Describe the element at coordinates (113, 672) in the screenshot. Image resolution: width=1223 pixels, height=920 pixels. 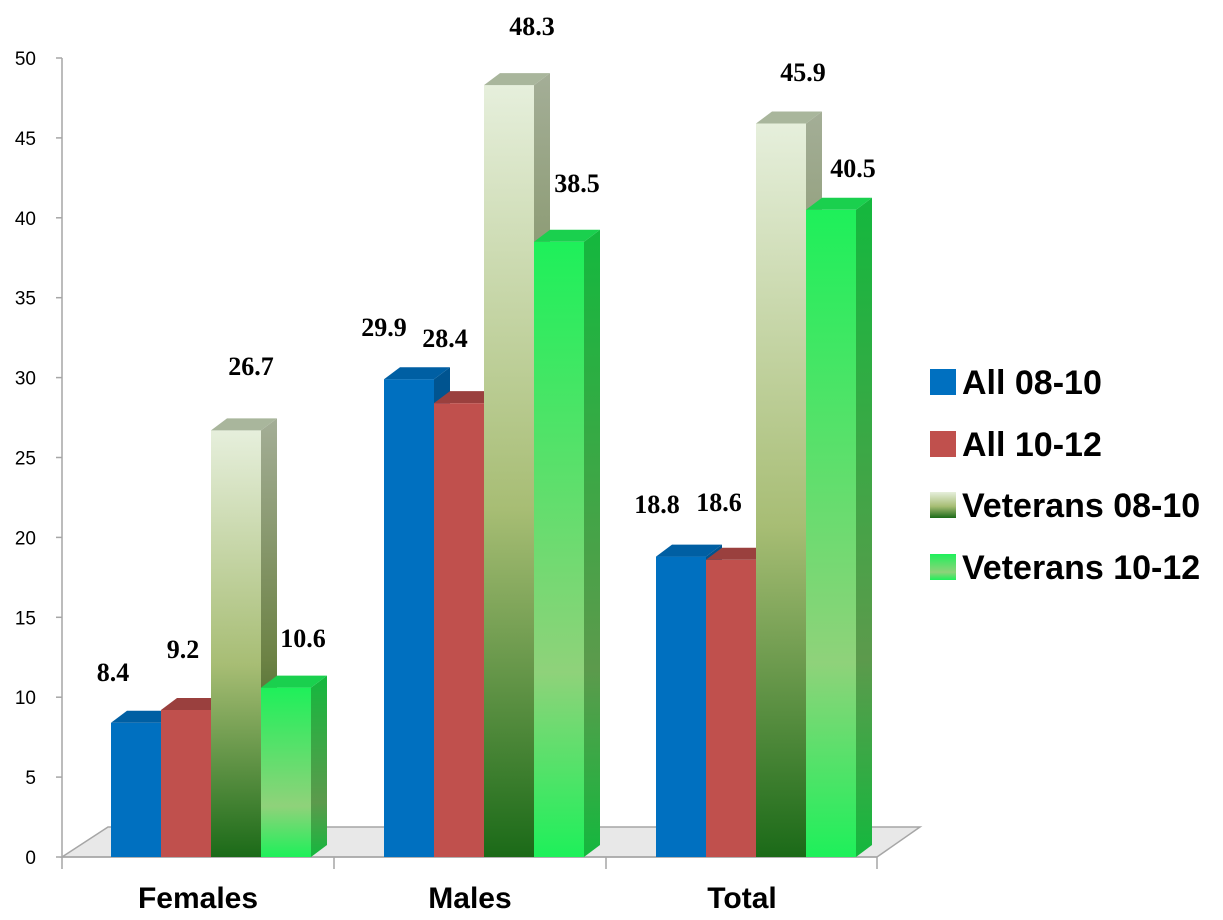
I see `data-label: 8.4` at that location.